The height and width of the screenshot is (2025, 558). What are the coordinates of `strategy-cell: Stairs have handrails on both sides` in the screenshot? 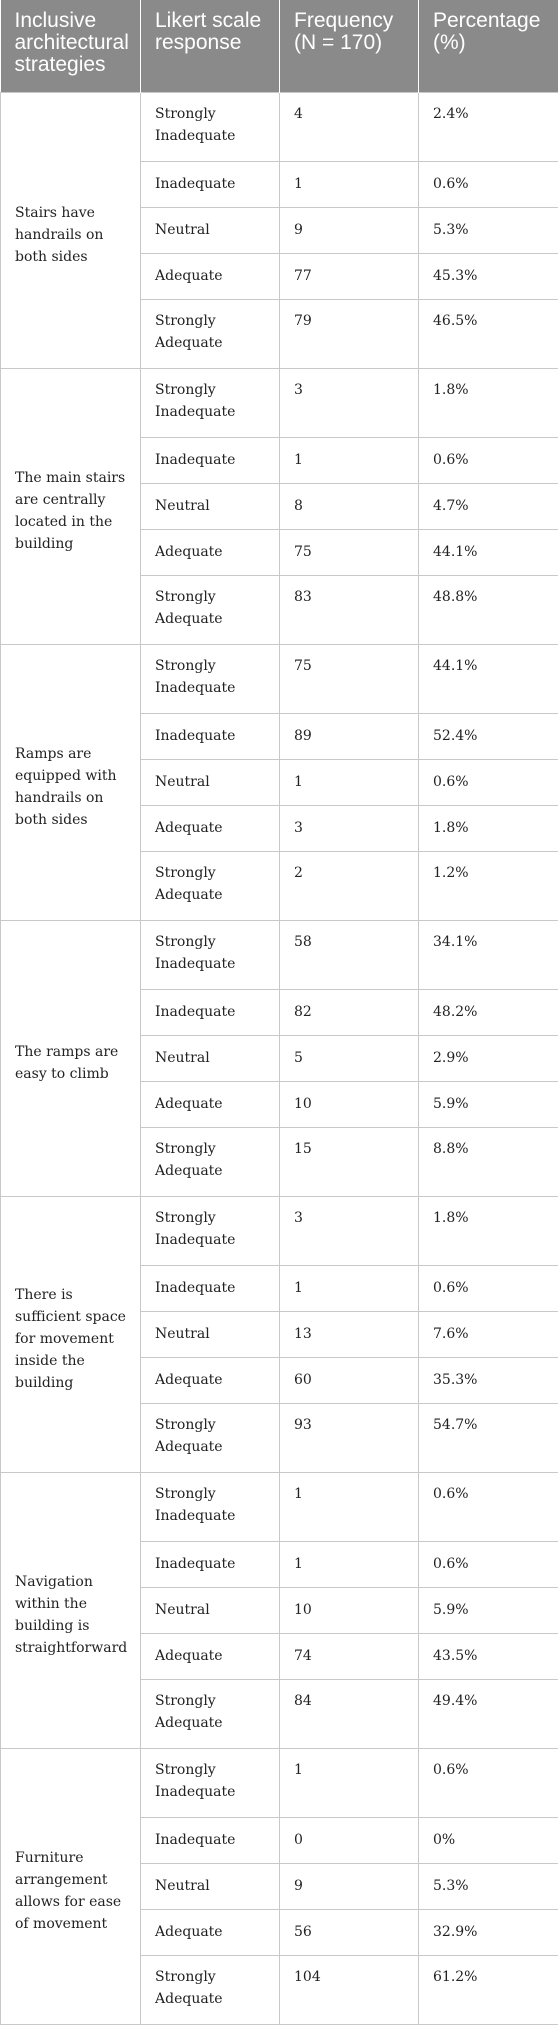 It's located at (71, 230).